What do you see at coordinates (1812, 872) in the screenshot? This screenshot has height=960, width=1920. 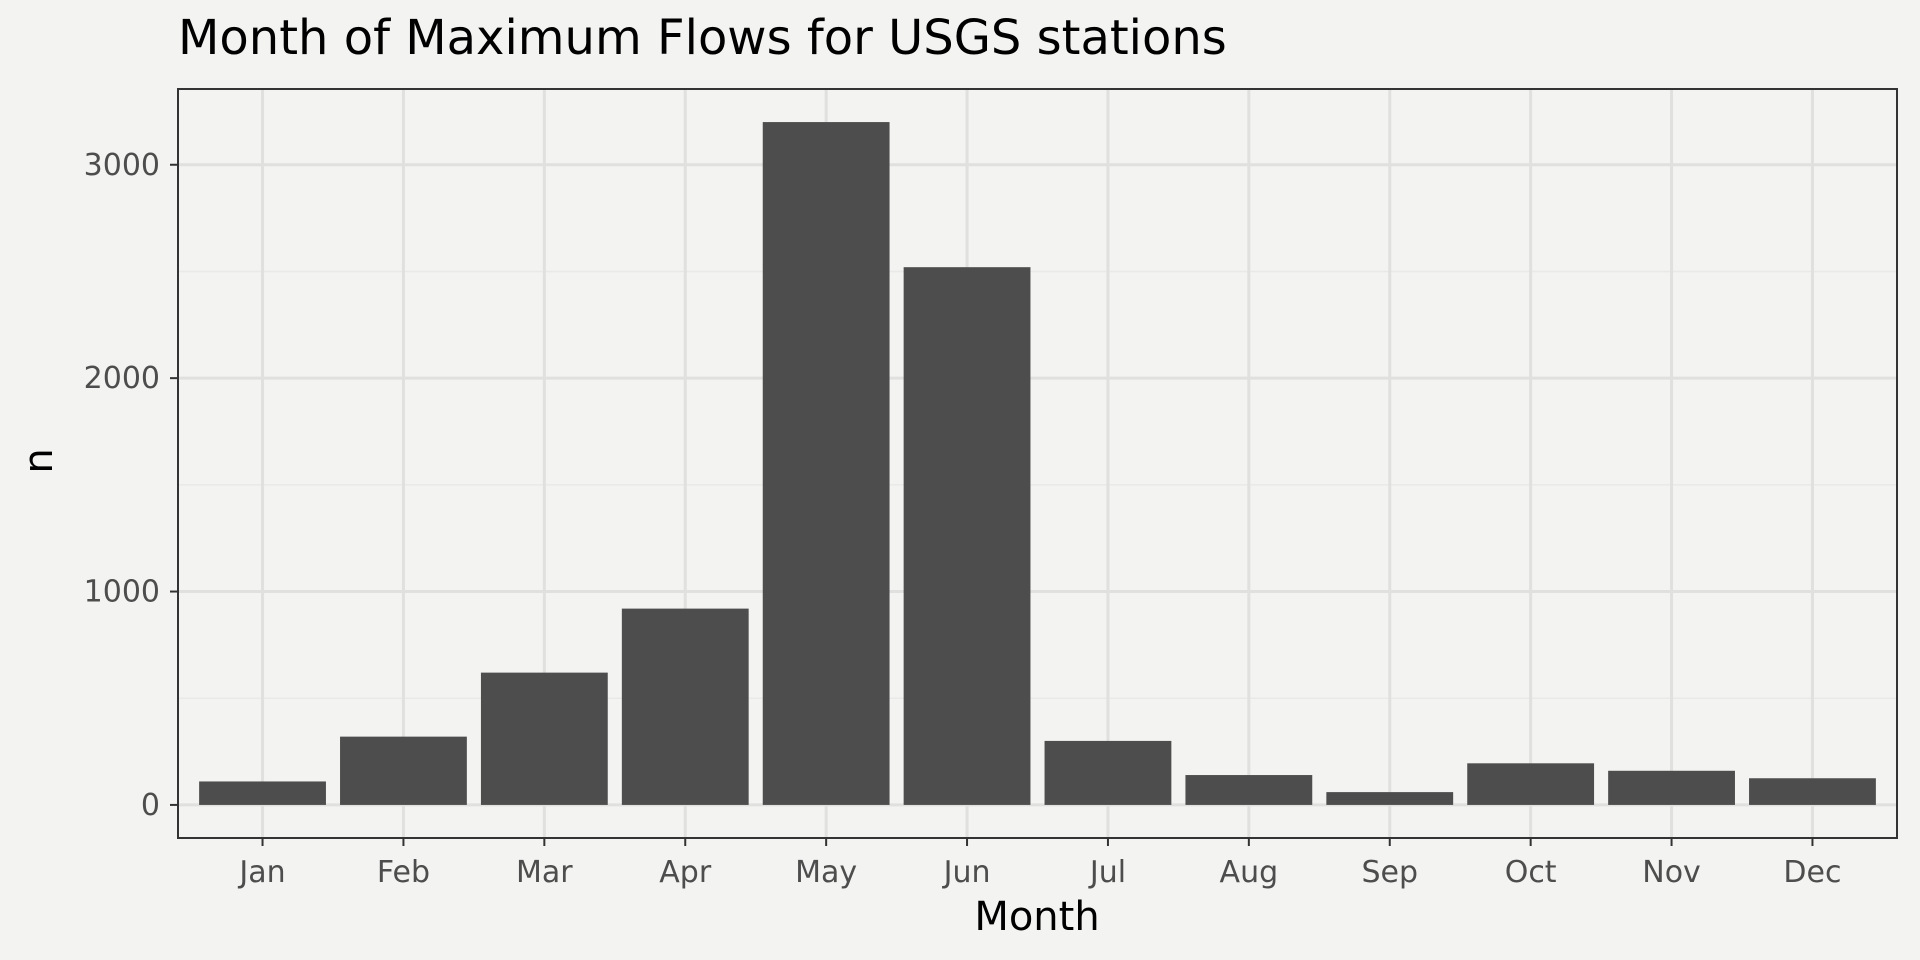 I see `x-tick-label-dec: Dec` at bounding box center [1812, 872].